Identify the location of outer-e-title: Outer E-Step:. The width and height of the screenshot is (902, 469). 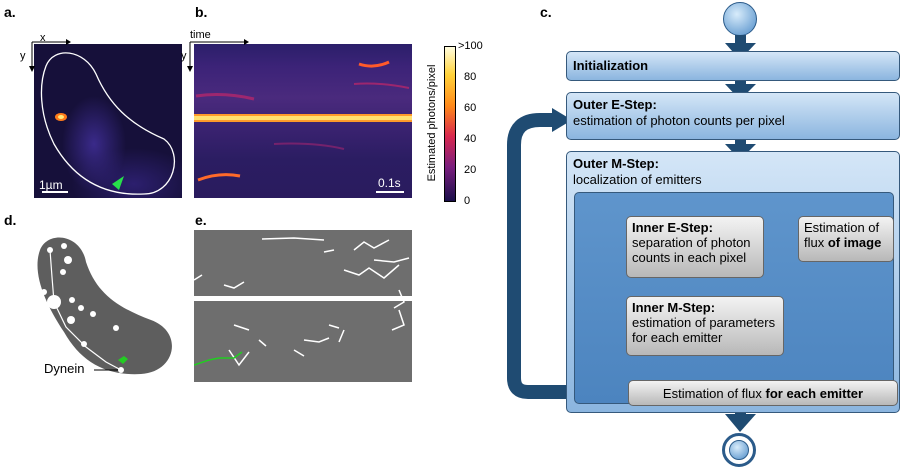
(615, 104).